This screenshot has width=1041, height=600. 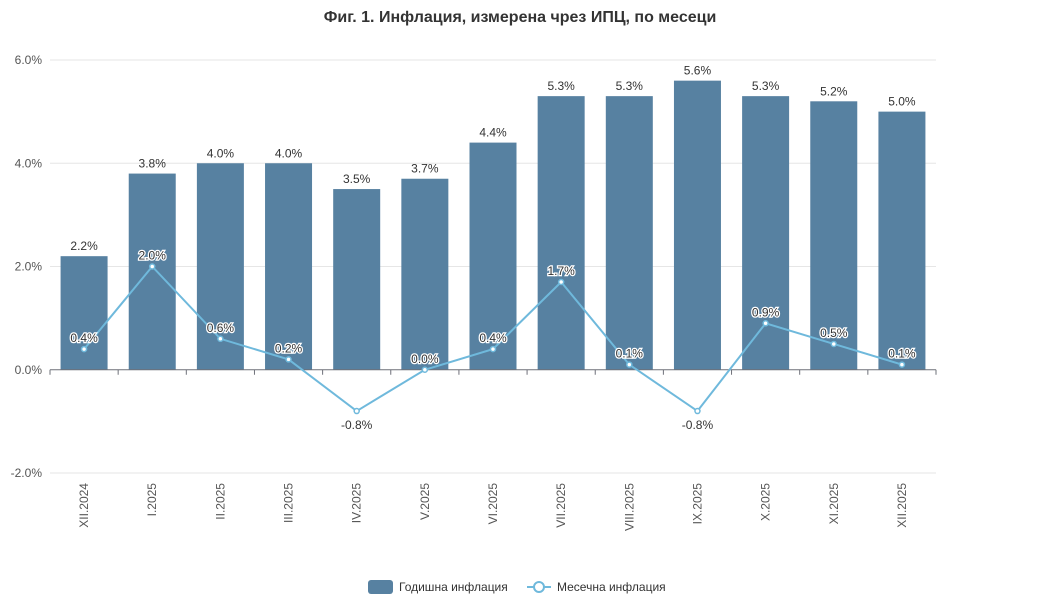 I want to click on y-tick-label: -2.0%, so click(x=27, y=473).